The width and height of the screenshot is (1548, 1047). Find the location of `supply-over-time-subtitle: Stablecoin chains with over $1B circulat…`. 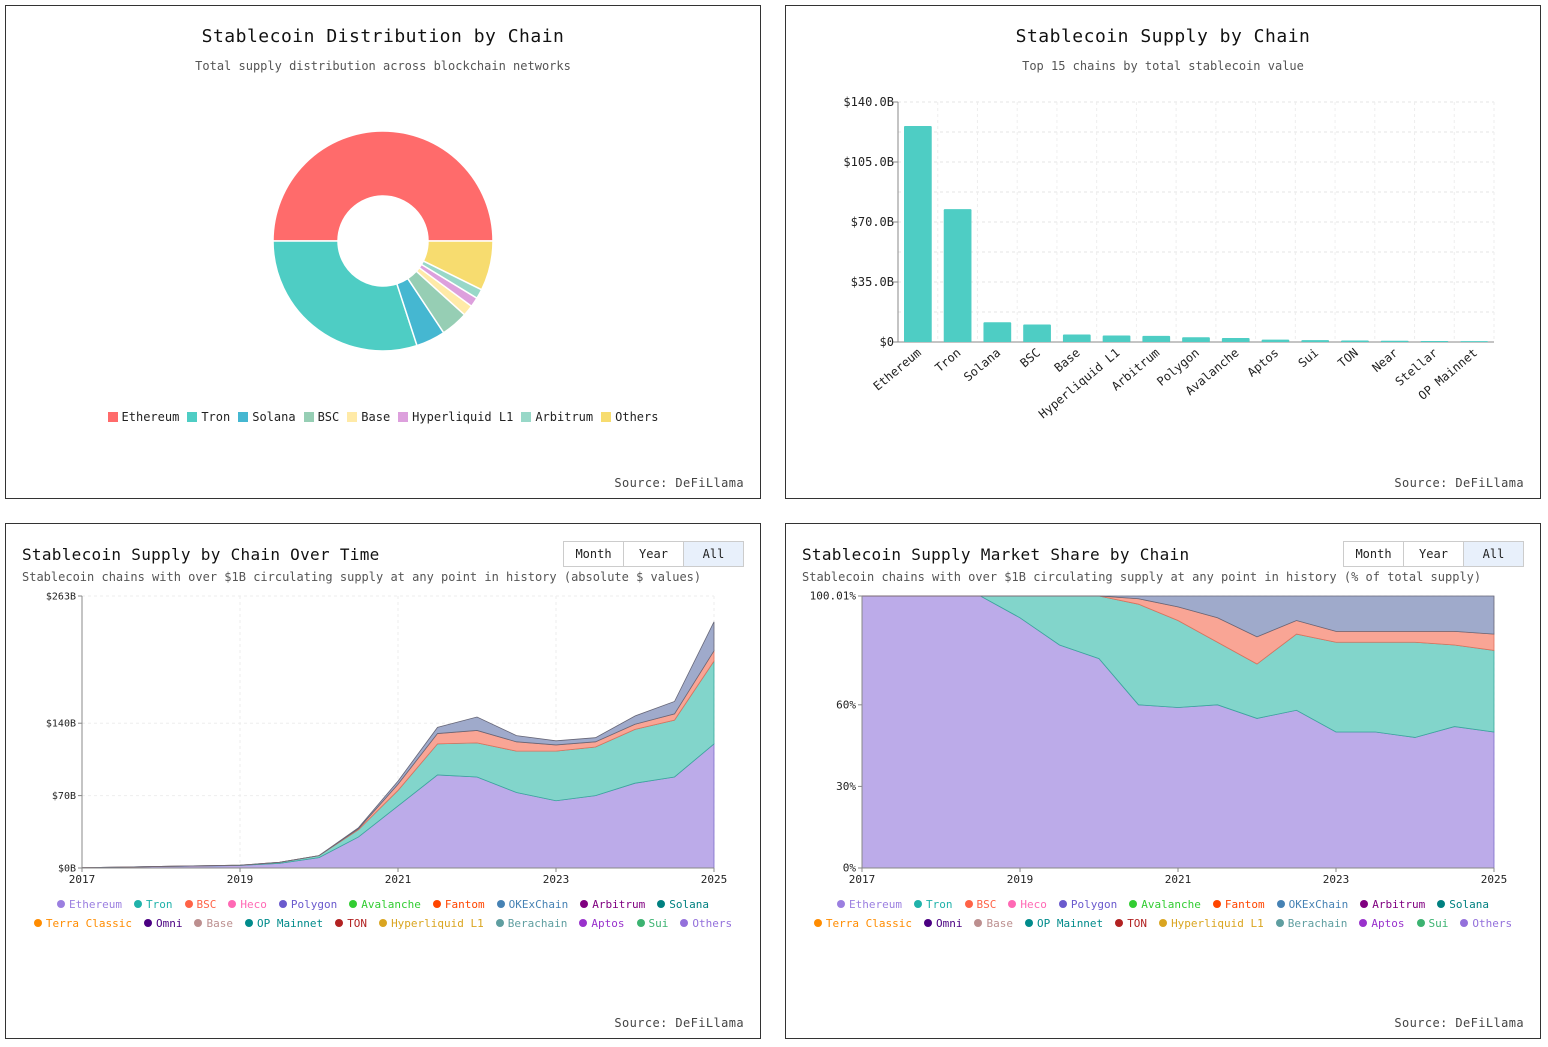

supply-over-time-subtitle: Stablecoin chains with over $1B circulat… is located at coordinates (362, 577).